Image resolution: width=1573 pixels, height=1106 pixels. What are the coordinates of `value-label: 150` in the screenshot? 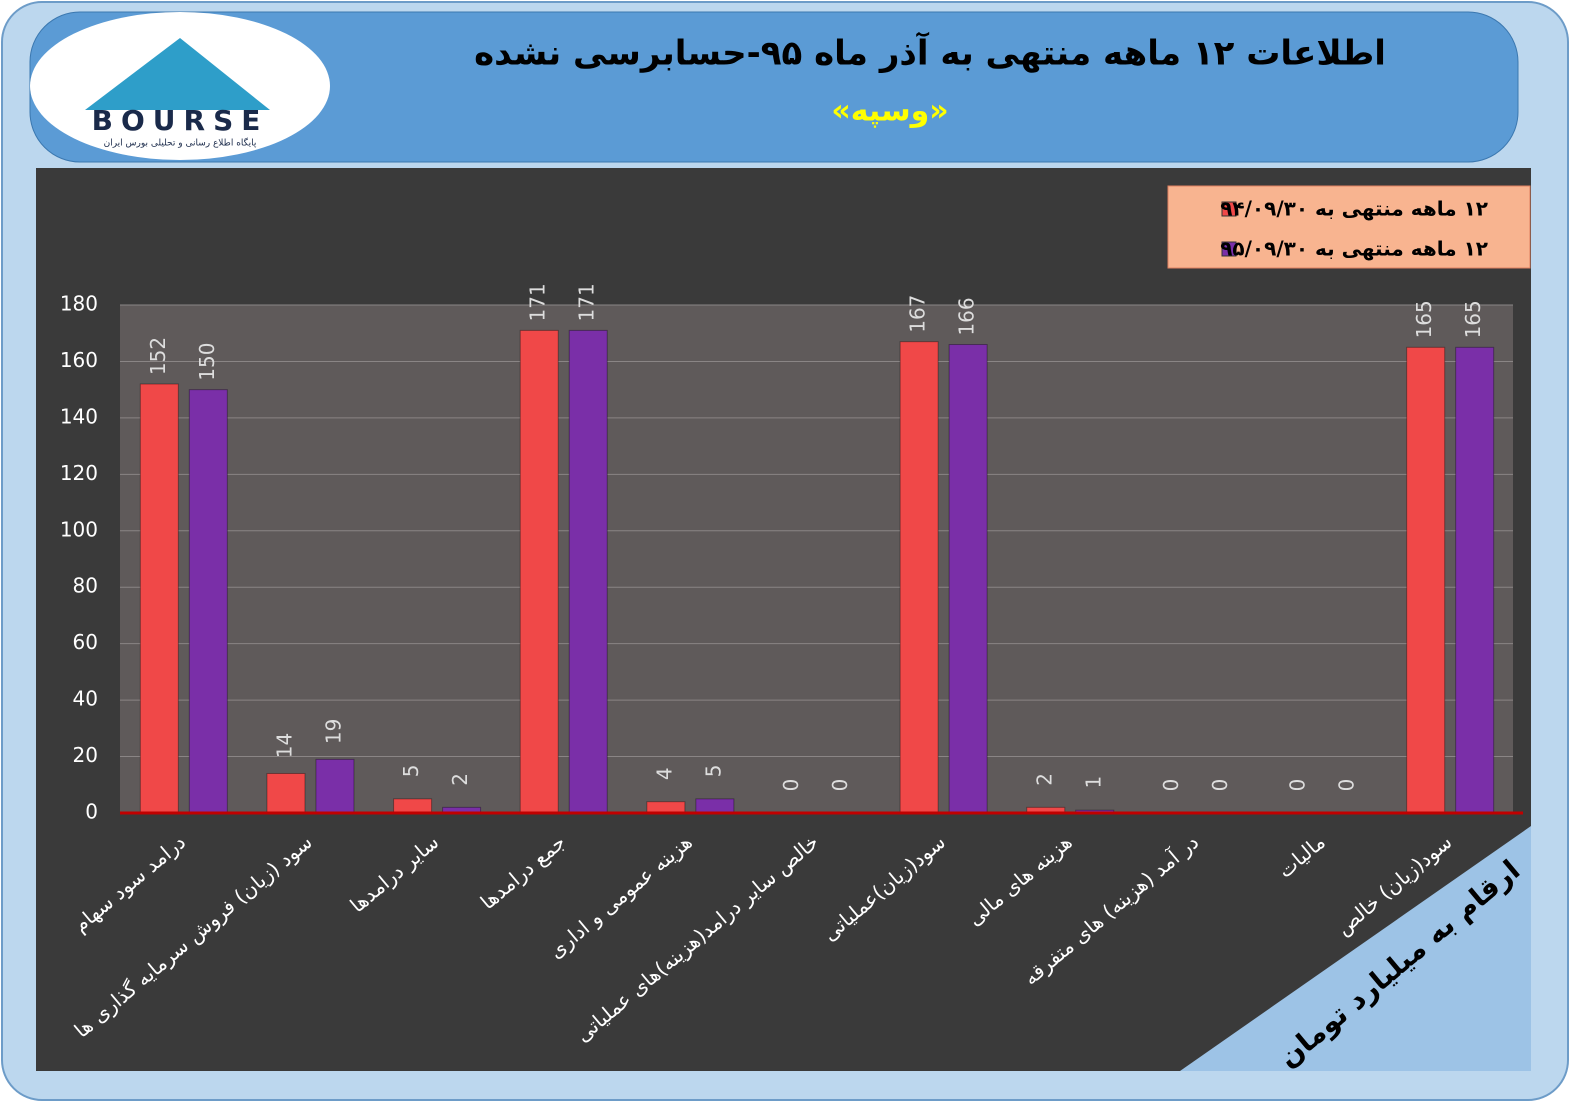 It's located at (207, 362).